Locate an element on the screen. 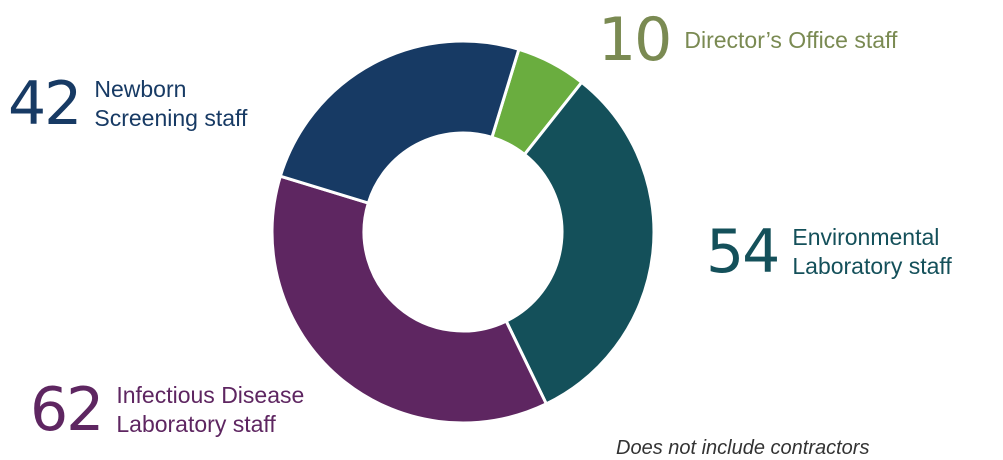 This screenshot has width=1003, height=460. callout-label-line: Environmental is located at coordinates (866, 237).